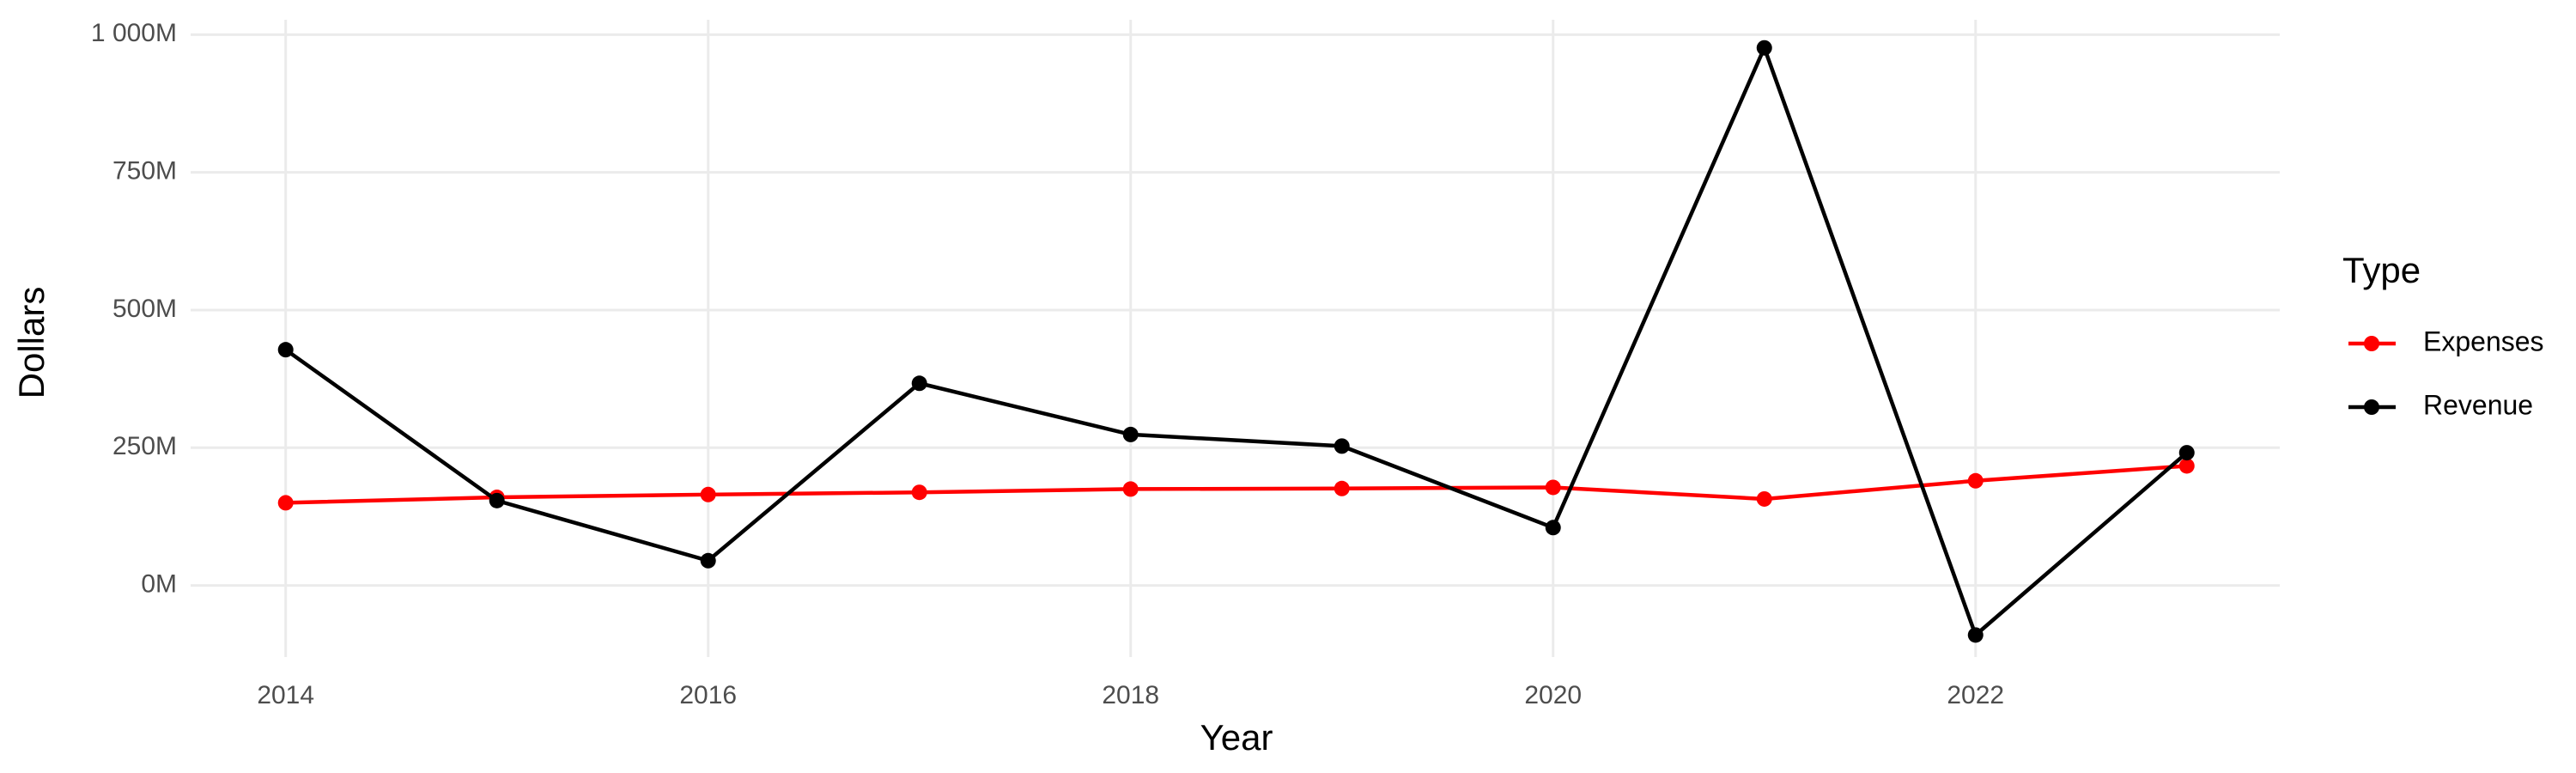 Image resolution: width=2576 pixels, height=773 pixels. I want to click on x-tick-label: 2020, so click(1553, 695).